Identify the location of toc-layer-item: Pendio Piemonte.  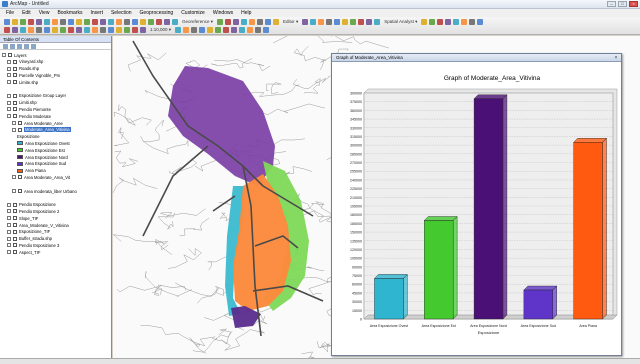
(29, 109).